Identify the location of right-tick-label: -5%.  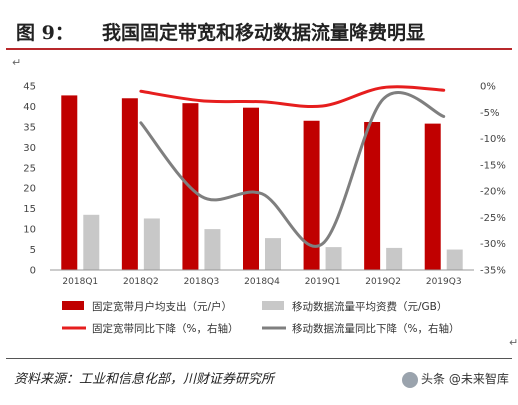
(489, 113).